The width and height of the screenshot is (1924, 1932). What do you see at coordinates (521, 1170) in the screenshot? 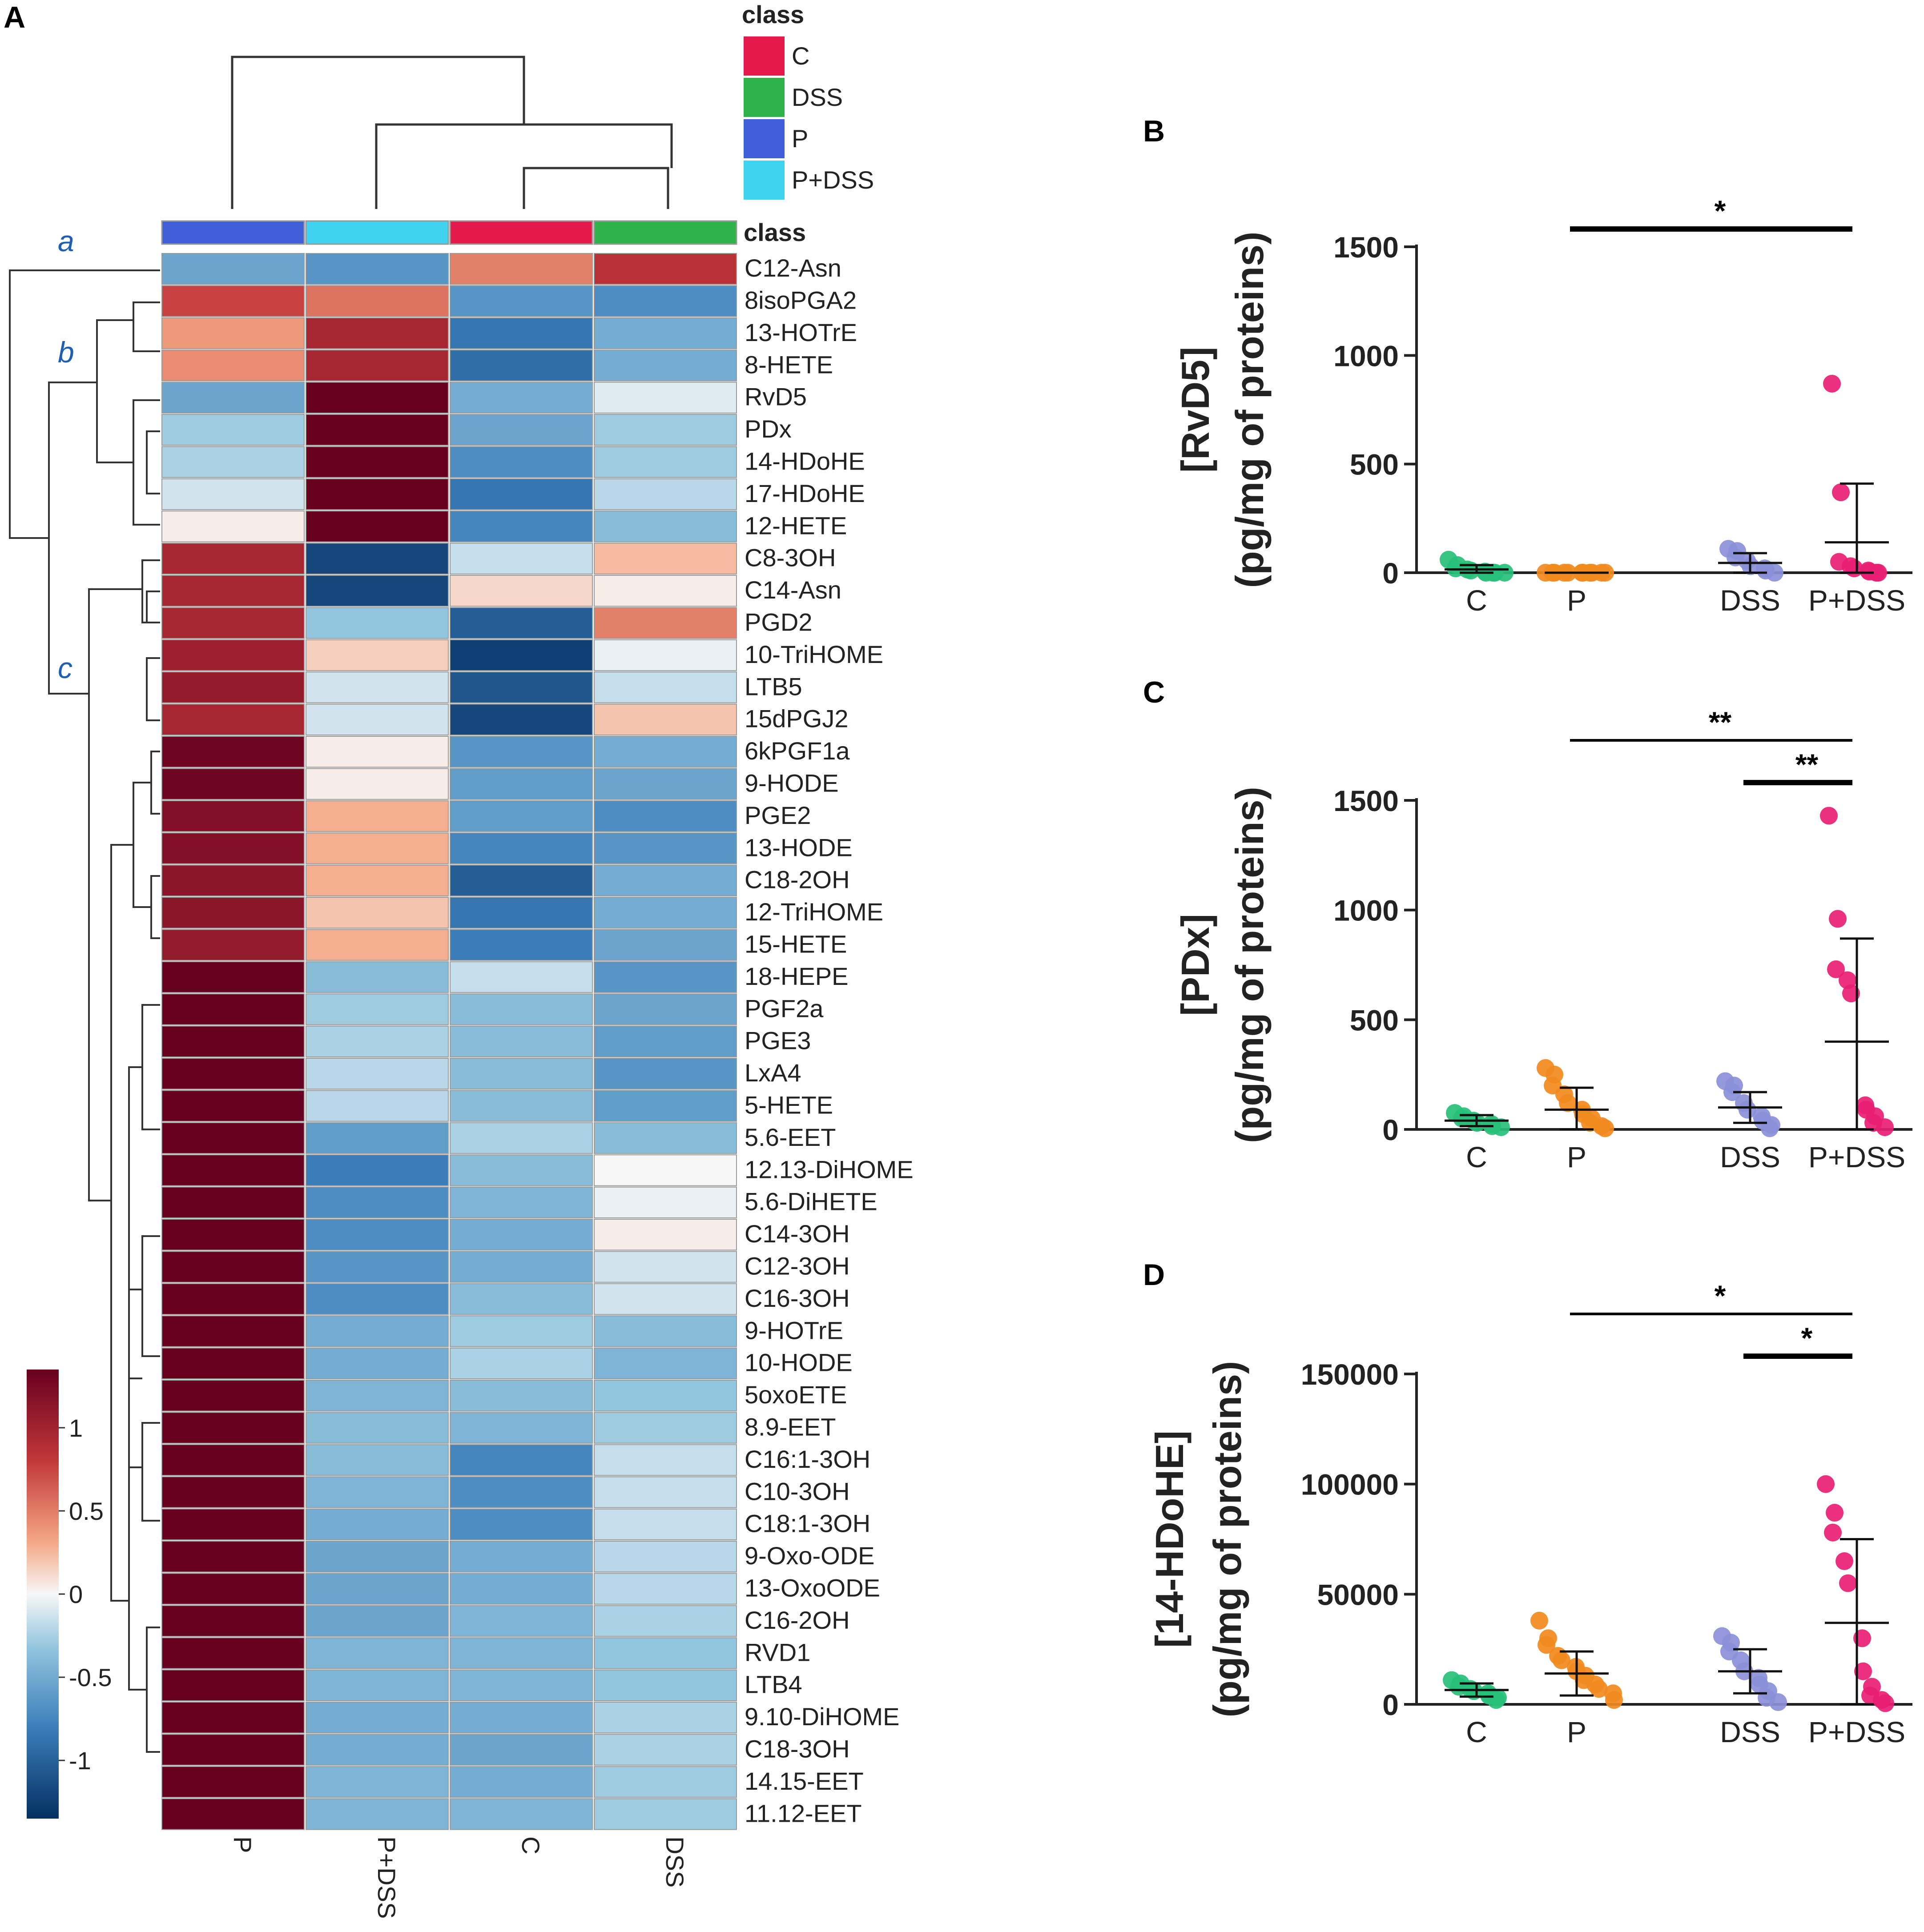
I see `heatmap-cell-12-13-dihome-c` at bounding box center [521, 1170].